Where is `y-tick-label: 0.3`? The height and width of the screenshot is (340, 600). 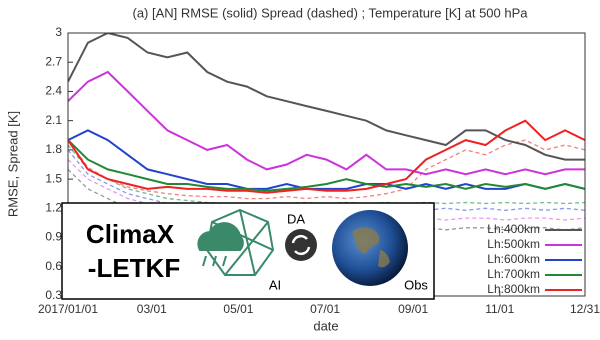
y-tick-label: 0.3 is located at coordinates (53, 295).